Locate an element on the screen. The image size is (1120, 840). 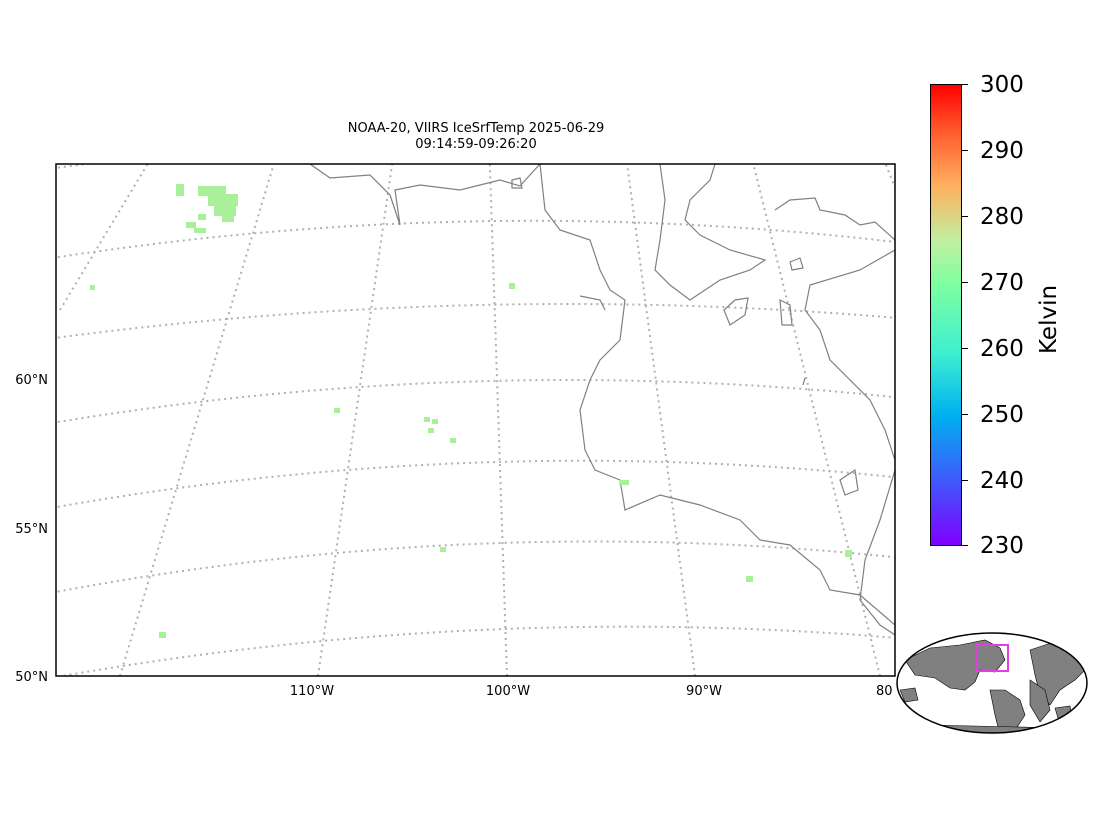
colorbar-title: Kelvin is located at coordinates (1049, 319).